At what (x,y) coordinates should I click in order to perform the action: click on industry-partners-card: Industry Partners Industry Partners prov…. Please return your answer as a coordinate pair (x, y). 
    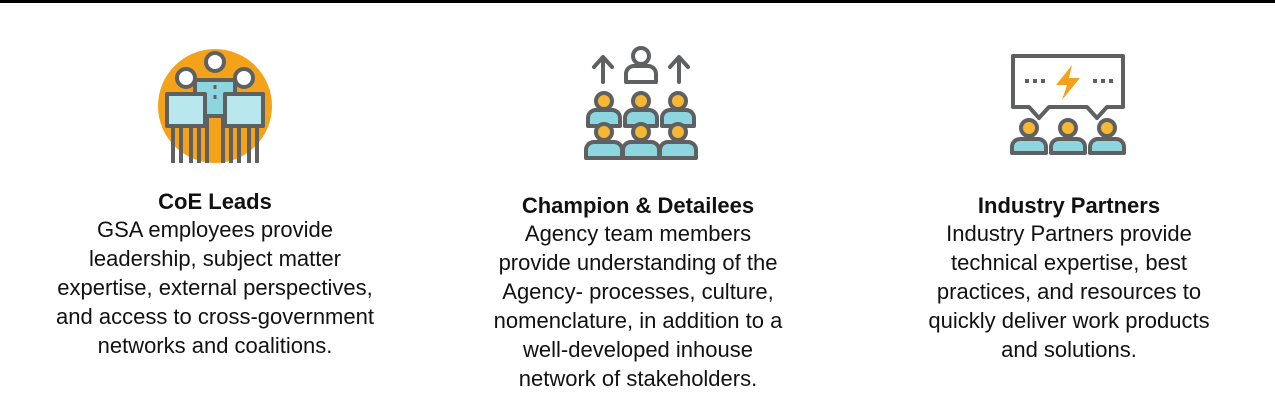
    Looking at the image, I should click on (1069, 278).